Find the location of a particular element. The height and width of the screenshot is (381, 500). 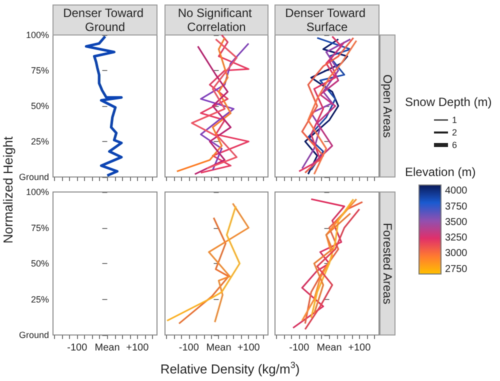

chart-title: No Significant Correlation is located at coordinates (217, 20).